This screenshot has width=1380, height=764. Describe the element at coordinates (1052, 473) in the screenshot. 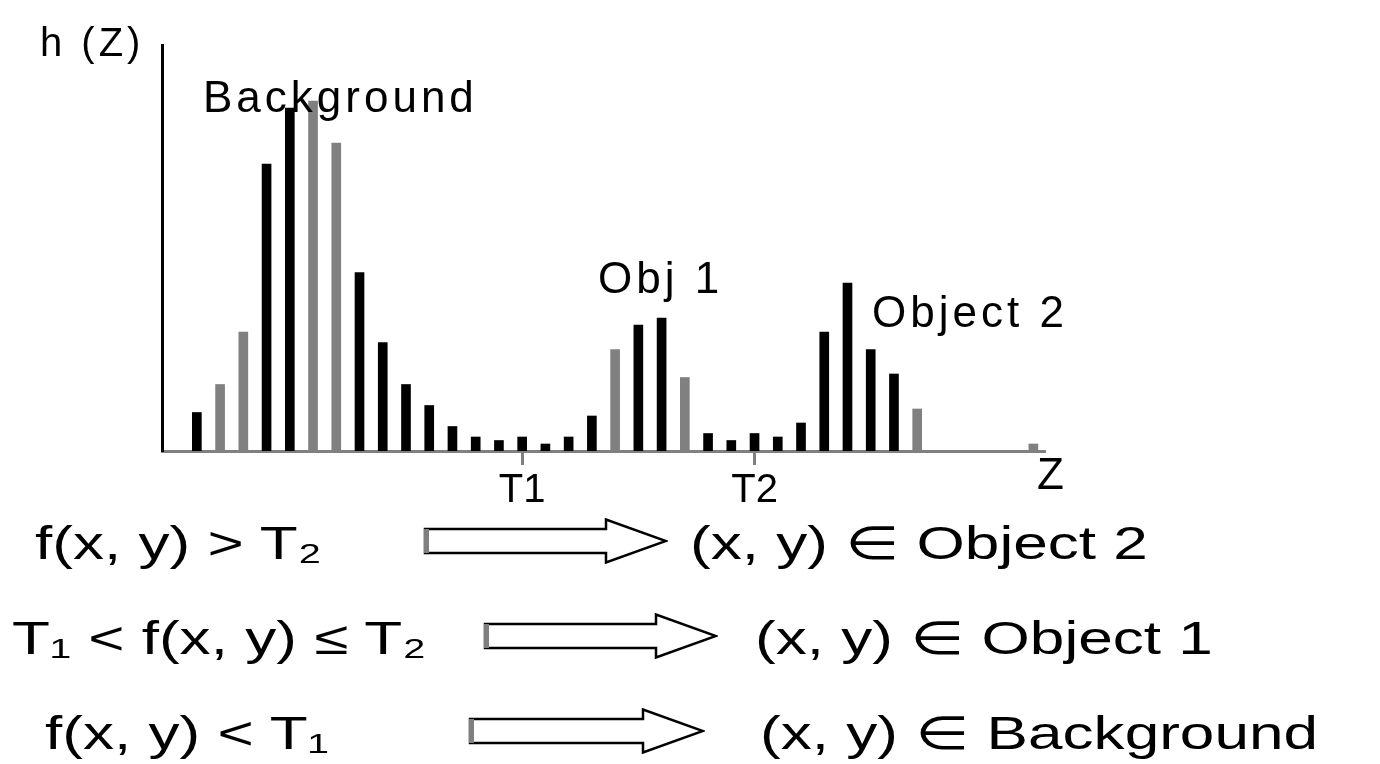

I see `x-axis-title: Z` at that location.